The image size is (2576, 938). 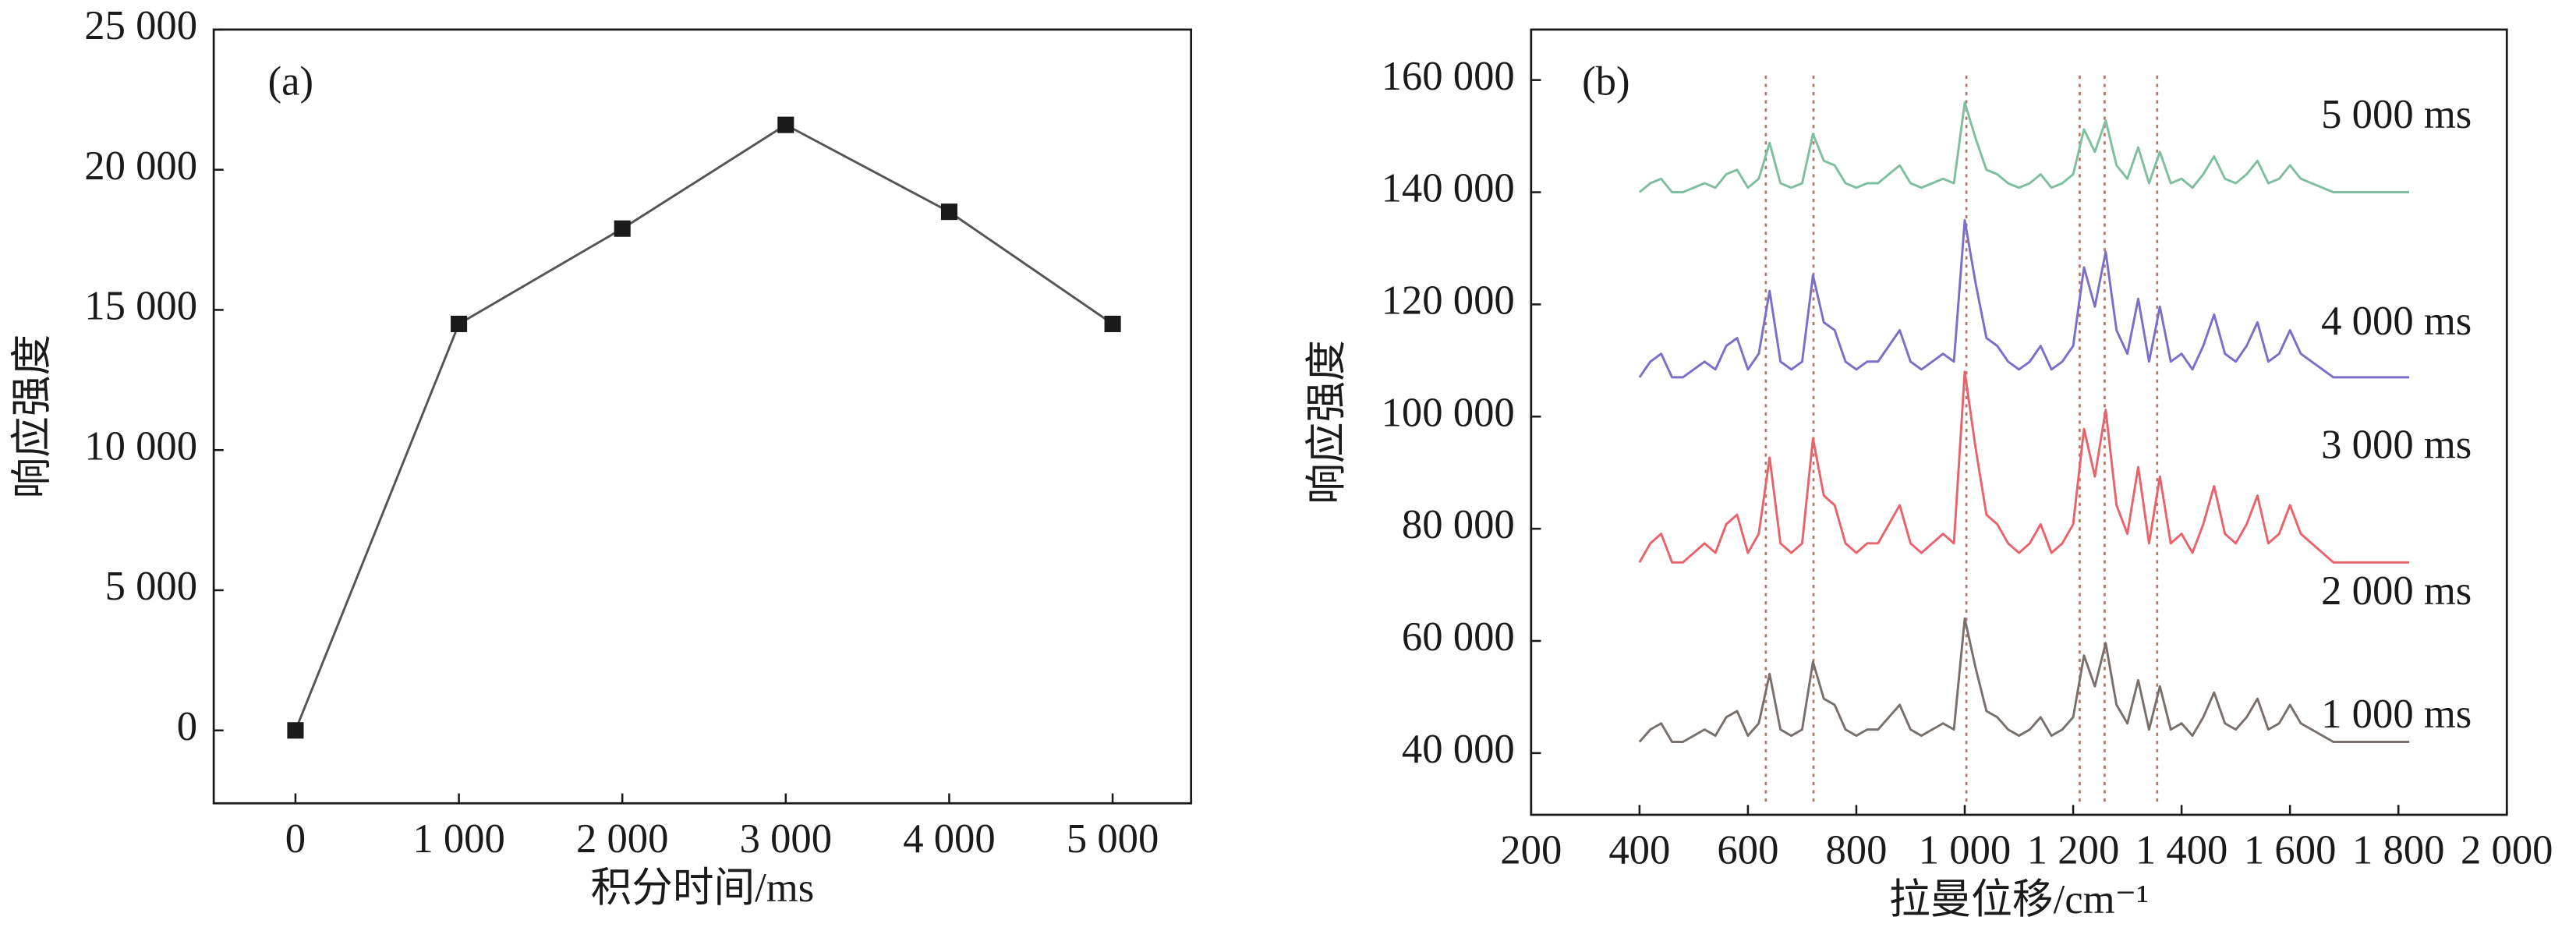 I want to click on x-tick-label: 800, so click(x=1856, y=850).